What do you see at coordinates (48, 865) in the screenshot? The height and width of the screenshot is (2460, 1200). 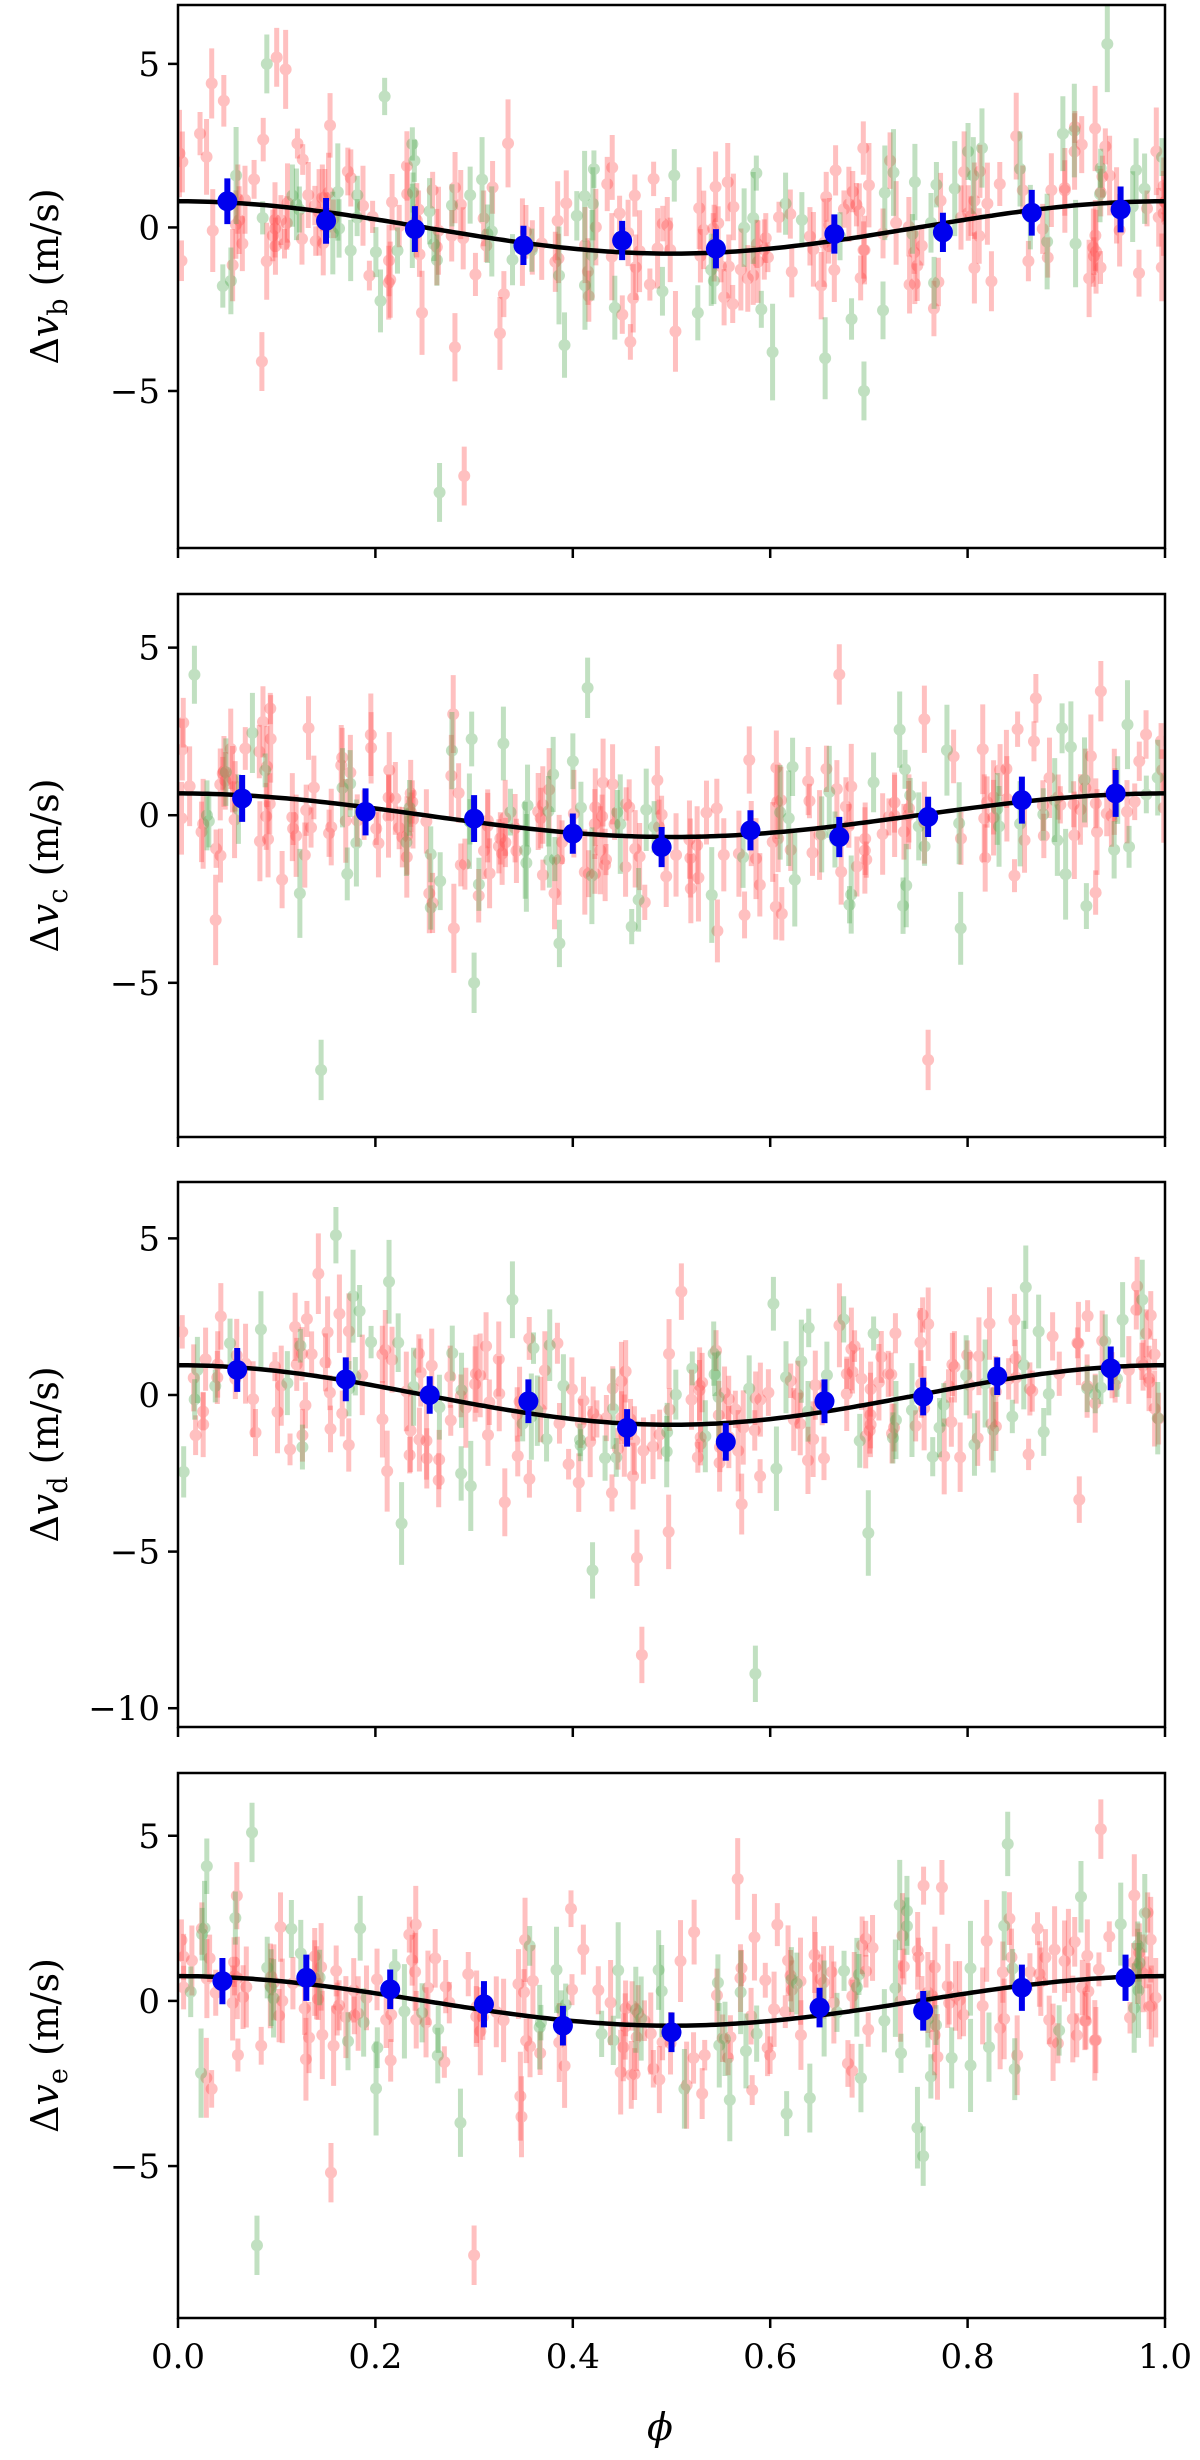 I see `y-axis-label: Δvc (m/s)` at bounding box center [48, 865].